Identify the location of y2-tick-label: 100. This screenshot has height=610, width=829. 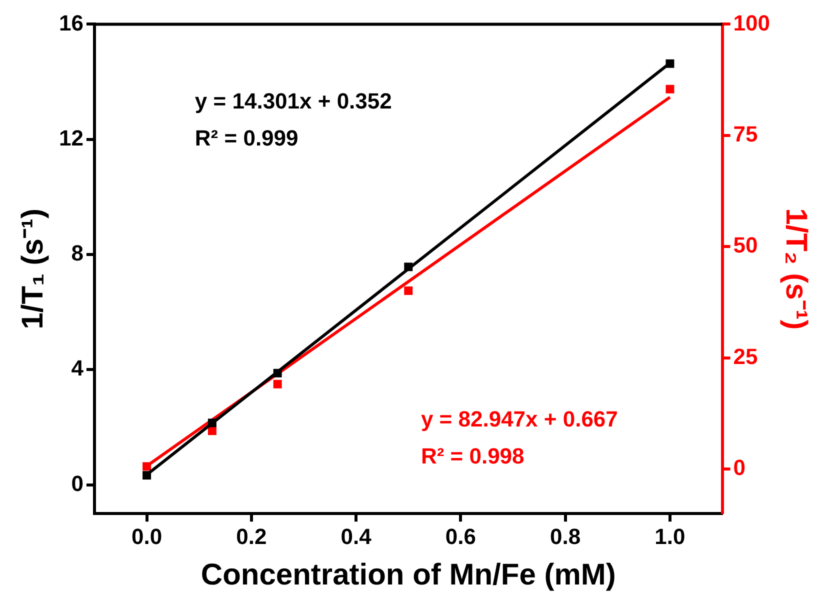
(751, 23).